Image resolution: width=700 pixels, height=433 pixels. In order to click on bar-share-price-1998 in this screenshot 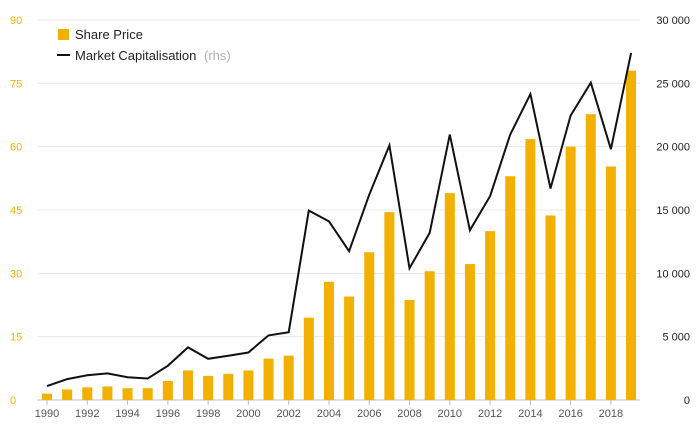, I will do `click(208, 387)`.